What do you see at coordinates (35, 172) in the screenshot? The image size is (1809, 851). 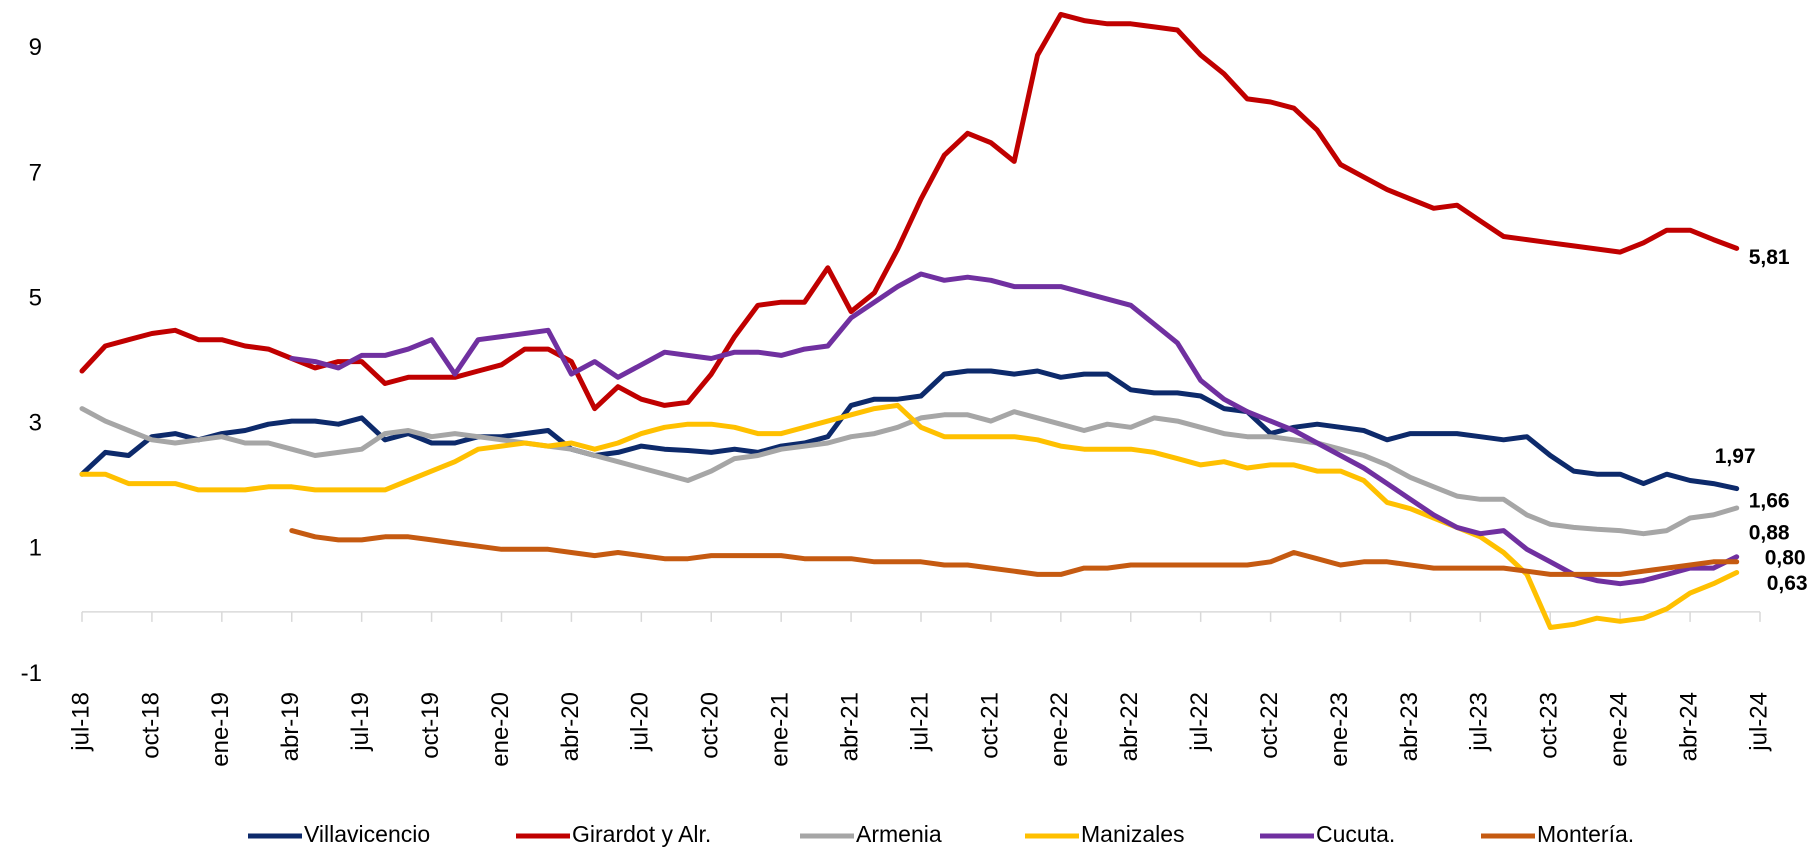 I see `y-tick-label: 7` at bounding box center [35, 172].